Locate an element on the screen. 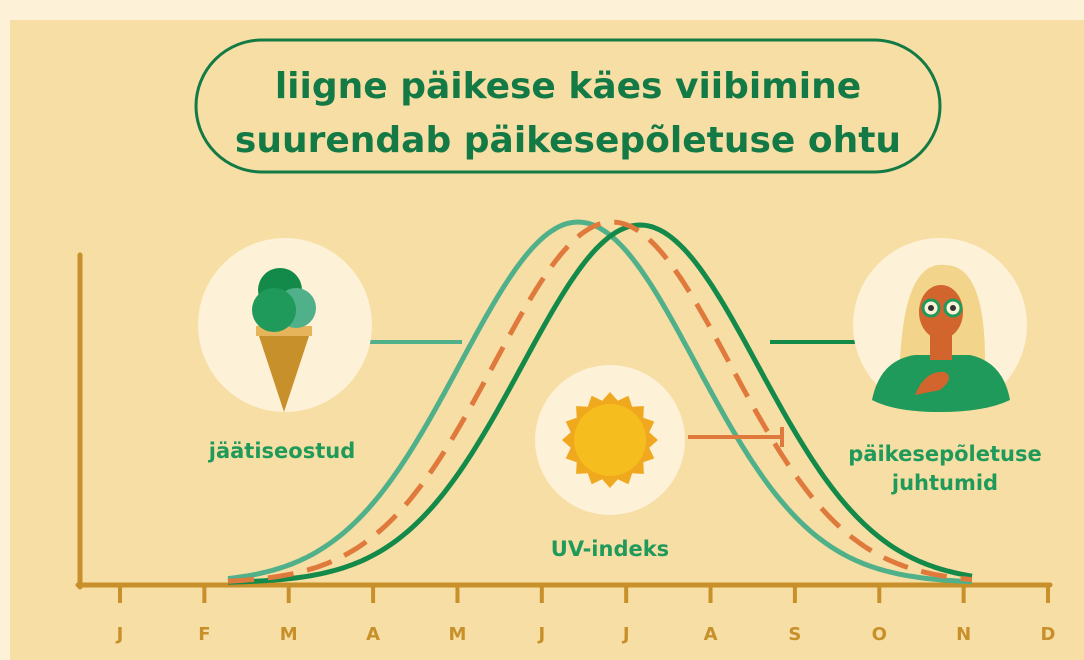 This screenshot has height=660, width=1084. sun-core is located at coordinates (610, 440).